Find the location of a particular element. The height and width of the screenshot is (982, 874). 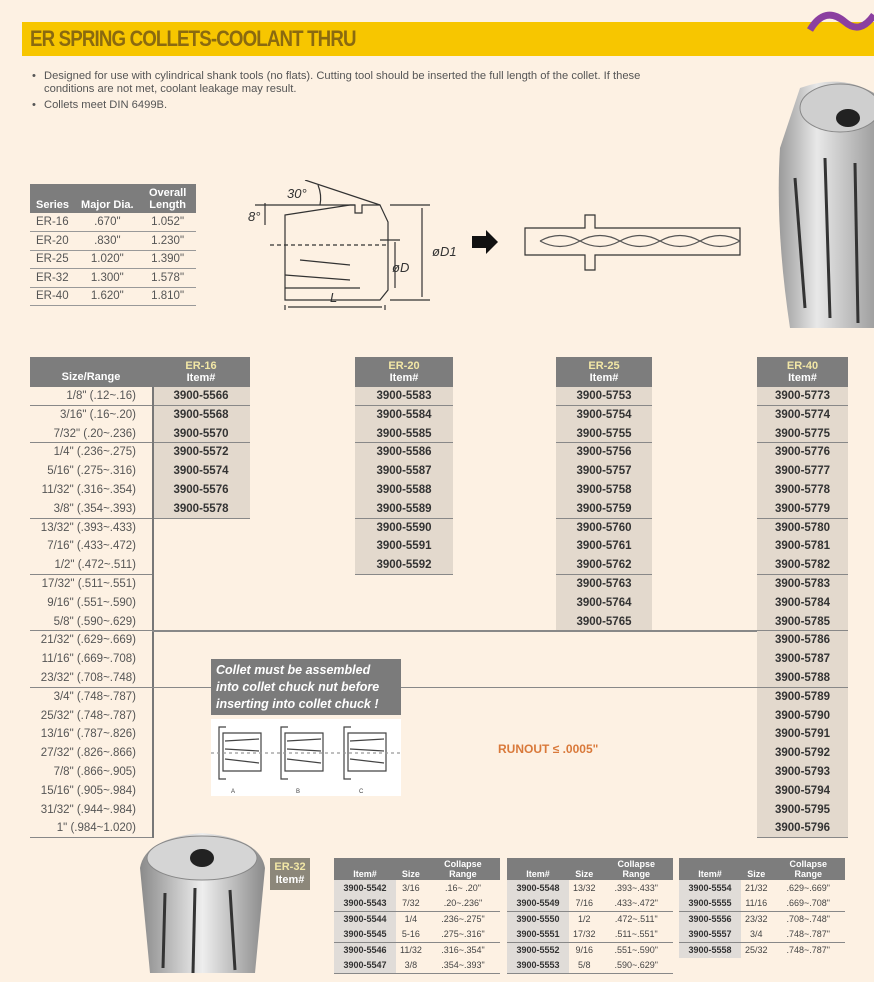

item-number-cell: 3900-5756 is located at coordinates (604, 453).